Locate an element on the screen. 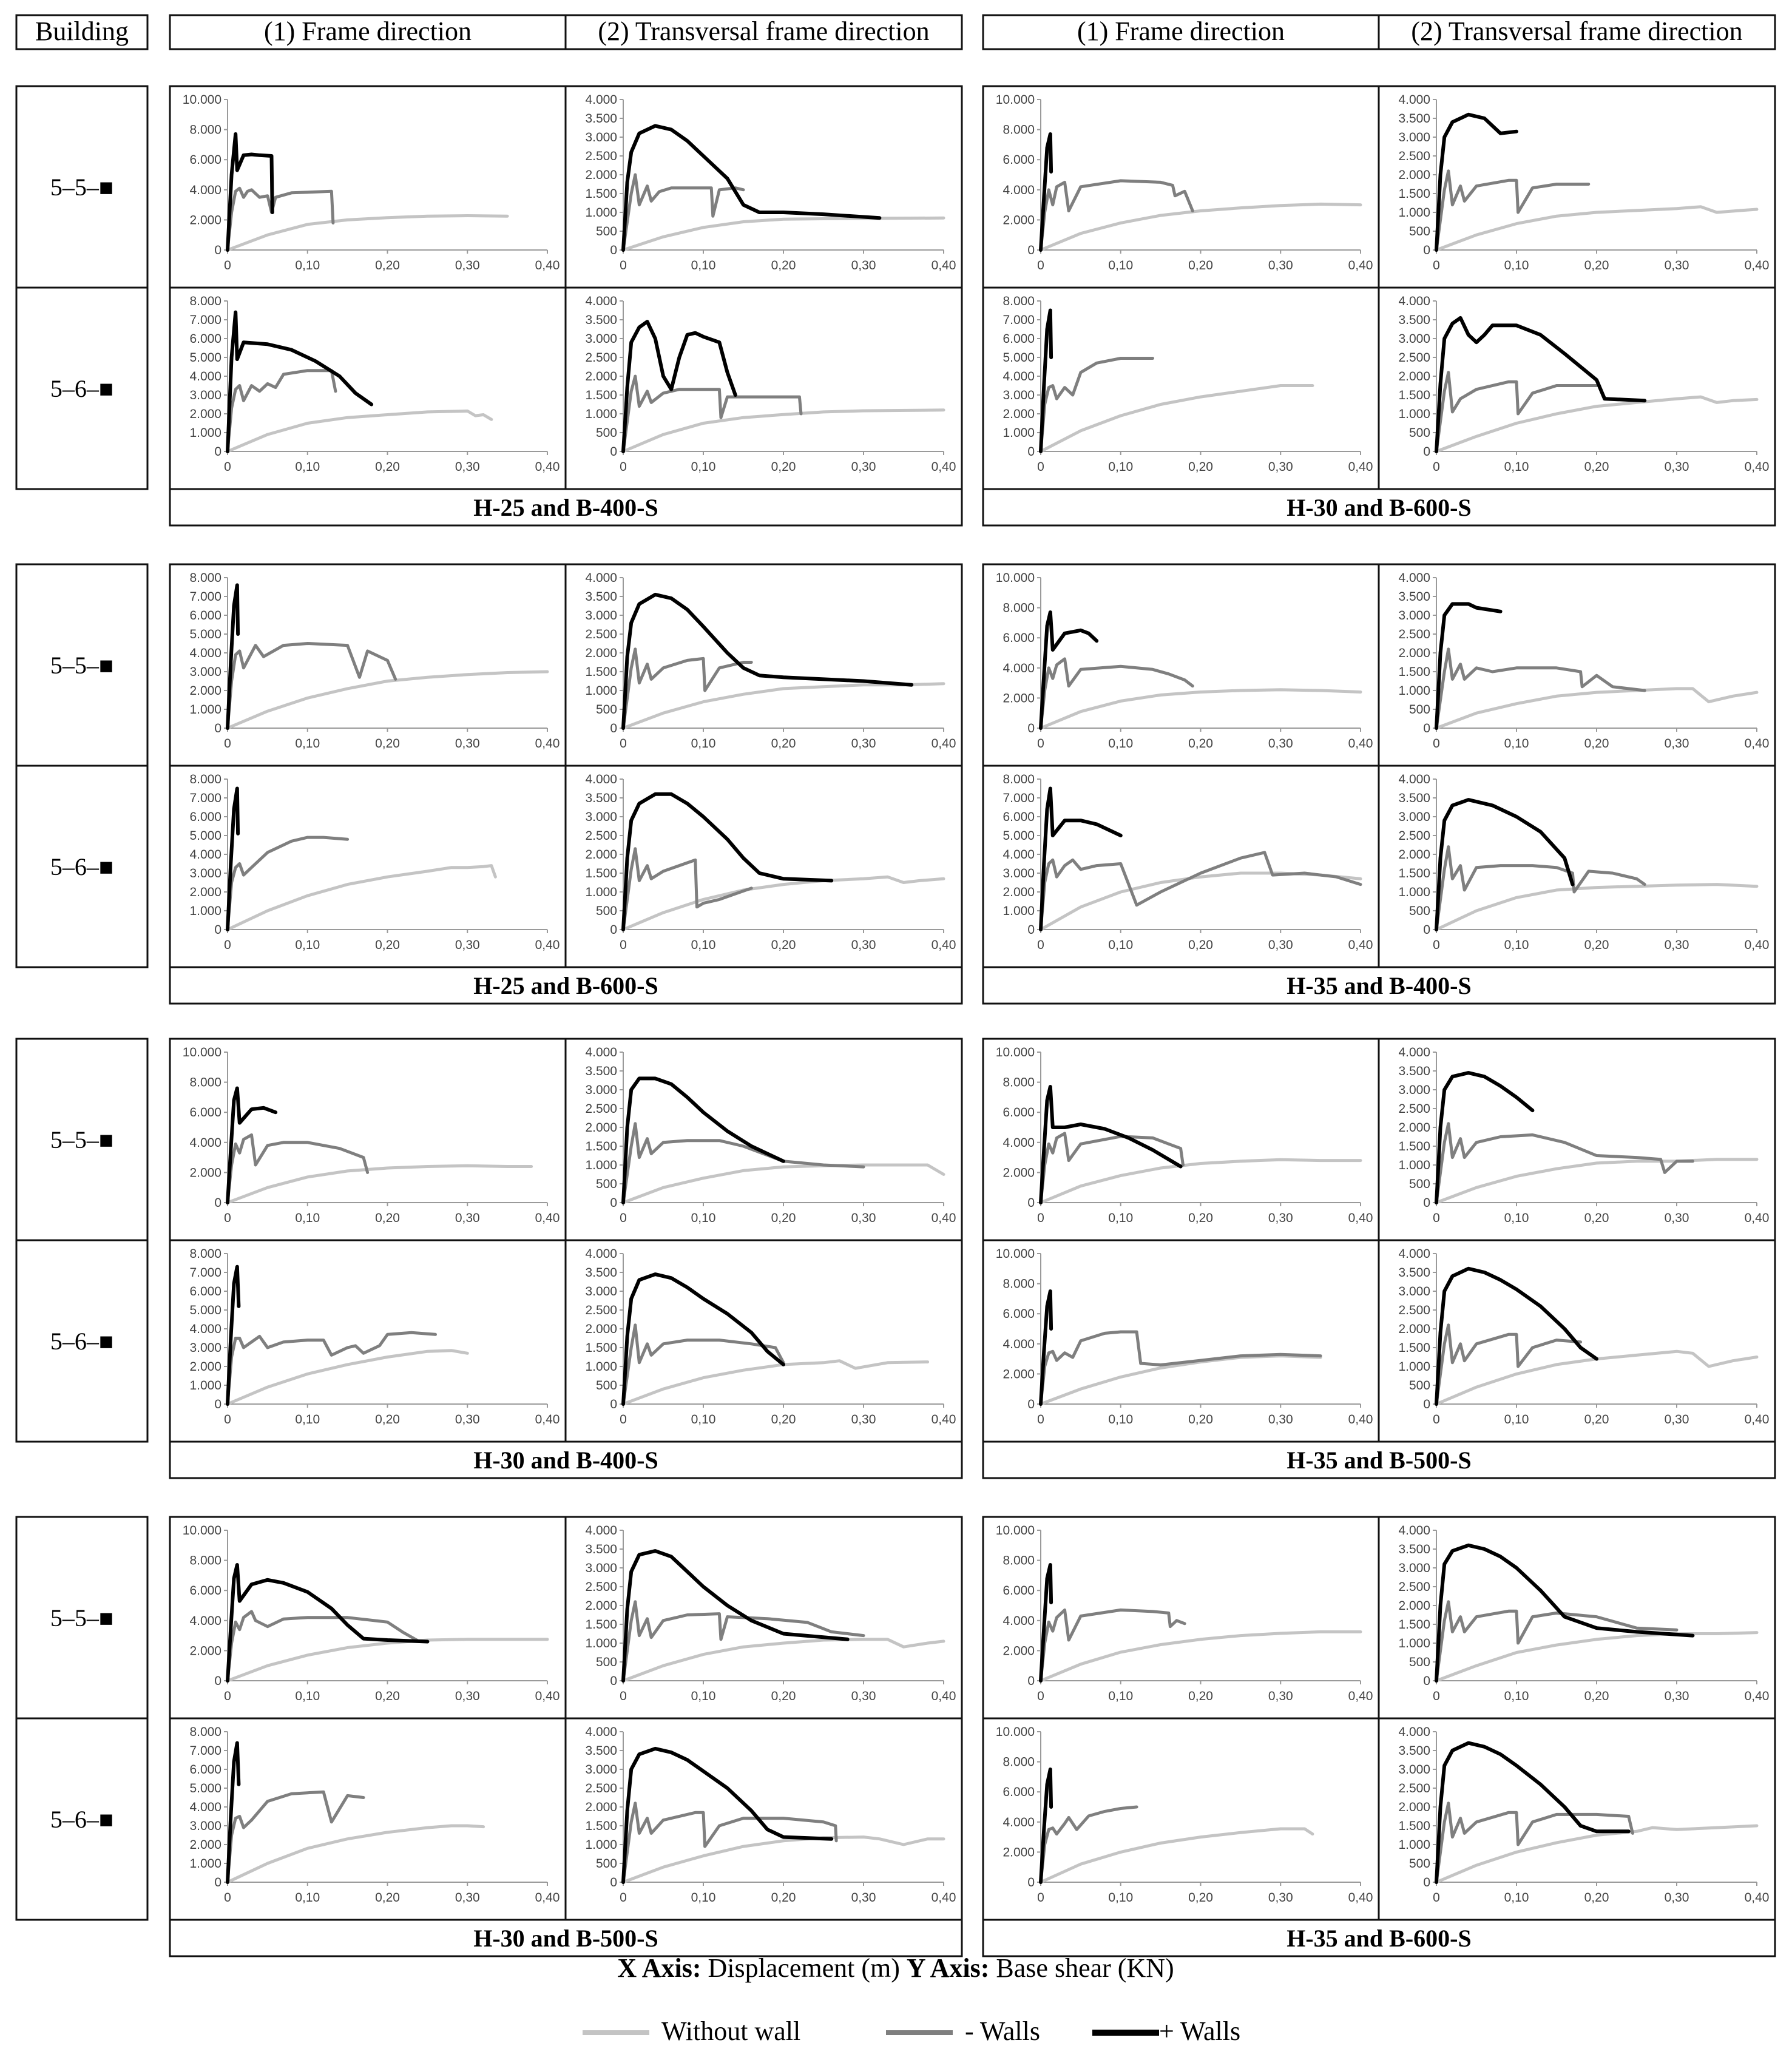 The height and width of the screenshot is (2063, 1792). block-caption: H-25 and B-600-S is located at coordinates (565, 986).